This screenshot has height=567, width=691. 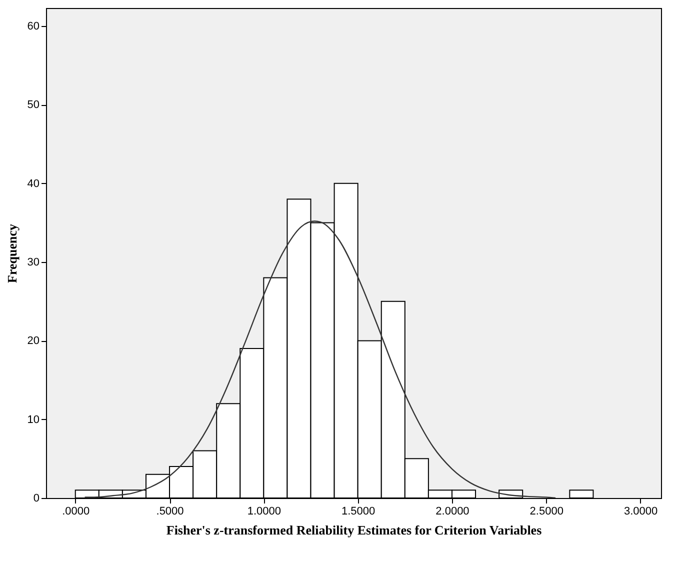 What do you see at coordinates (354, 530) in the screenshot?
I see `x-axis-title: Fisher's z-transformed Reliability Estimates for Criterion Variables` at bounding box center [354, 530].